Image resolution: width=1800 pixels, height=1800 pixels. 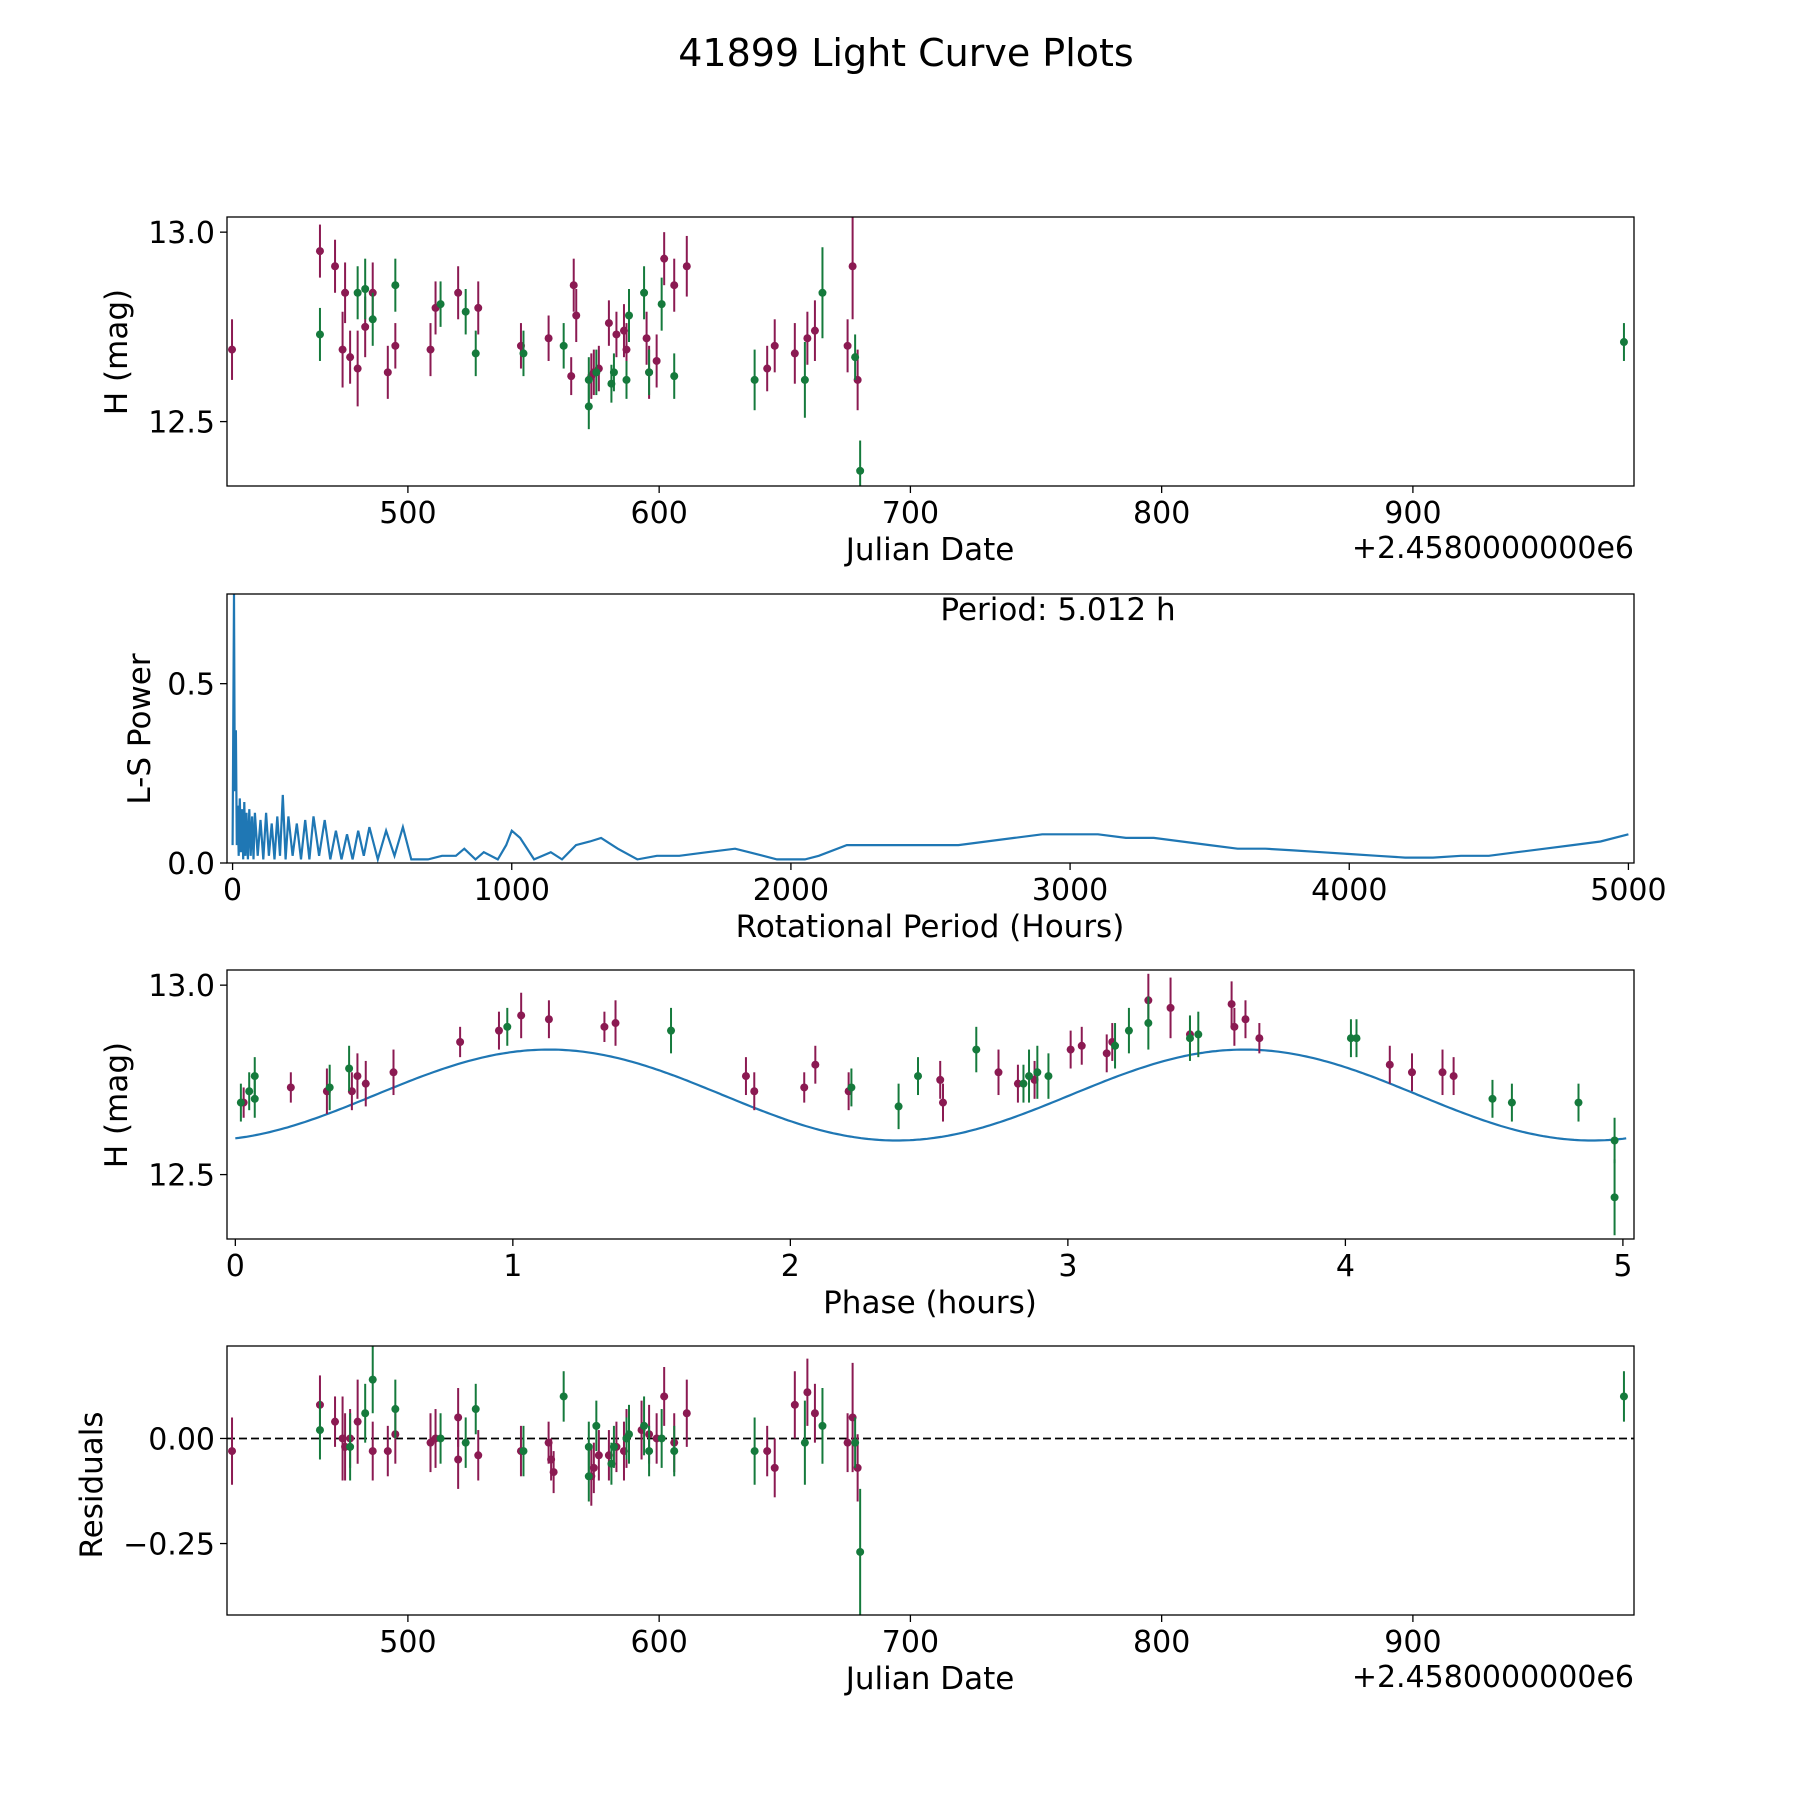 I want to click on phase-y-label: H (mag), so click(x=117, y=1105).